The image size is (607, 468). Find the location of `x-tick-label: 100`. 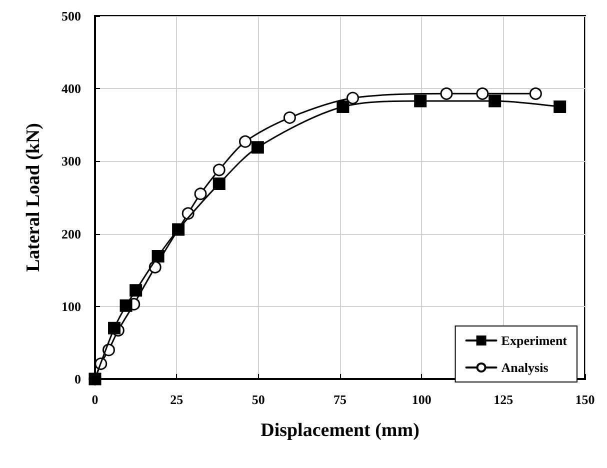

x-tick-label: 100 is located at coordinates (422, 399).